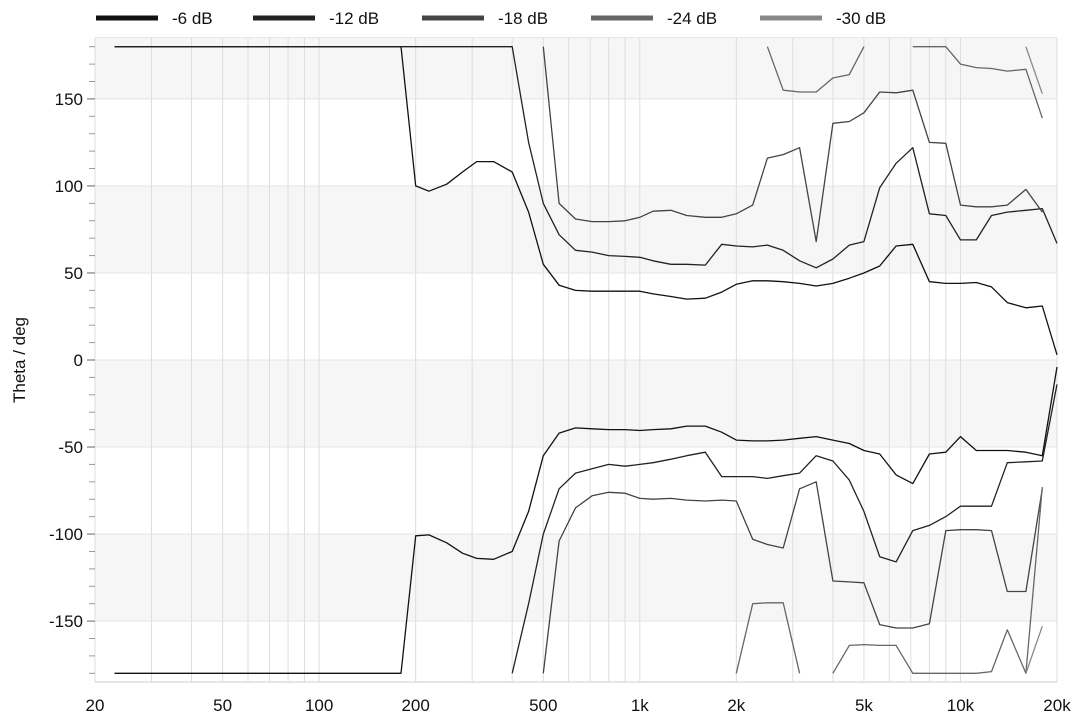  Describe the element at coordinates (736, 705) in the screenshot. I see `x-tick-label: 2k` at that location.